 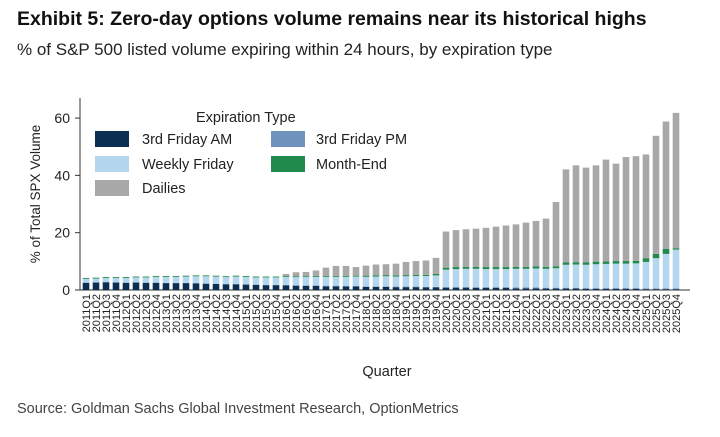 I want to click on x-tick-label: 2012Q1, so click(x=127, y=313).